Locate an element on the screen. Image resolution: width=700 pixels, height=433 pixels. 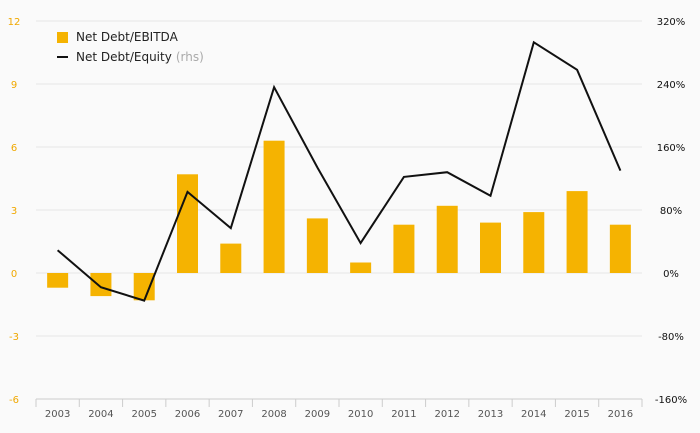
right-axis: -160% -80% 0% 80% 160% 240% 320% is located at coordinates (671, 211).